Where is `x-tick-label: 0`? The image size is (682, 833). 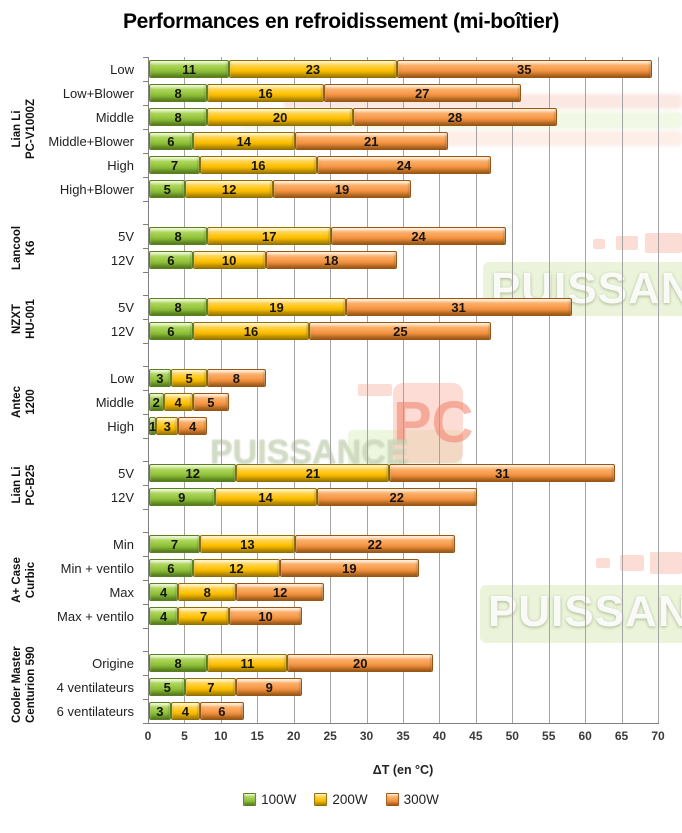
x-tick-label: 0 is located at coordinates (148, 736).